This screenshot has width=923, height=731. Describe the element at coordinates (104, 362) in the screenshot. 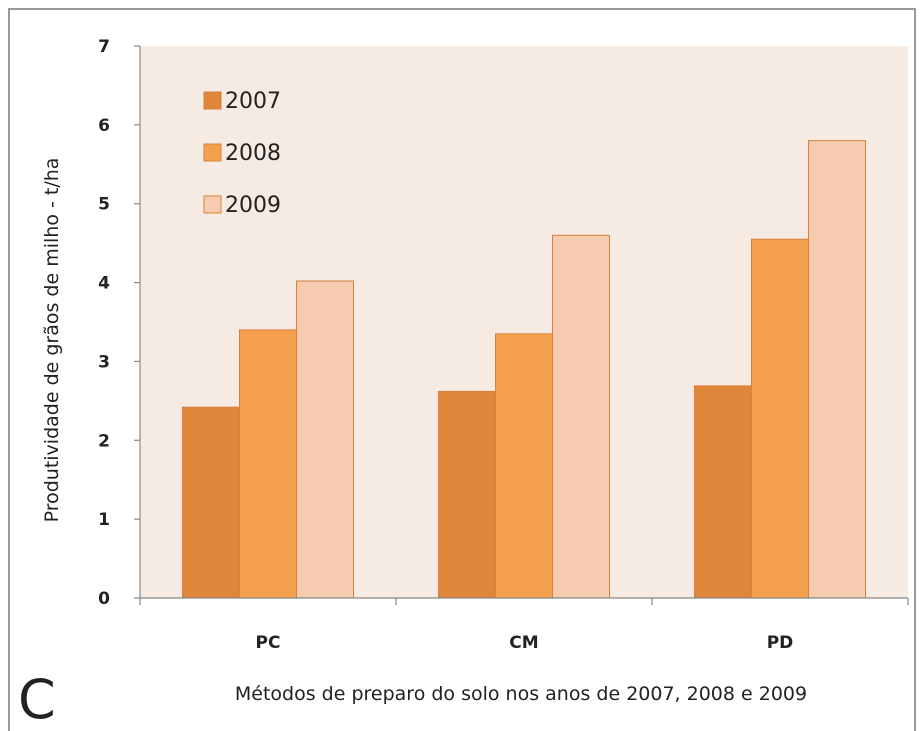

I see `y-tick-label: 3` at that location.